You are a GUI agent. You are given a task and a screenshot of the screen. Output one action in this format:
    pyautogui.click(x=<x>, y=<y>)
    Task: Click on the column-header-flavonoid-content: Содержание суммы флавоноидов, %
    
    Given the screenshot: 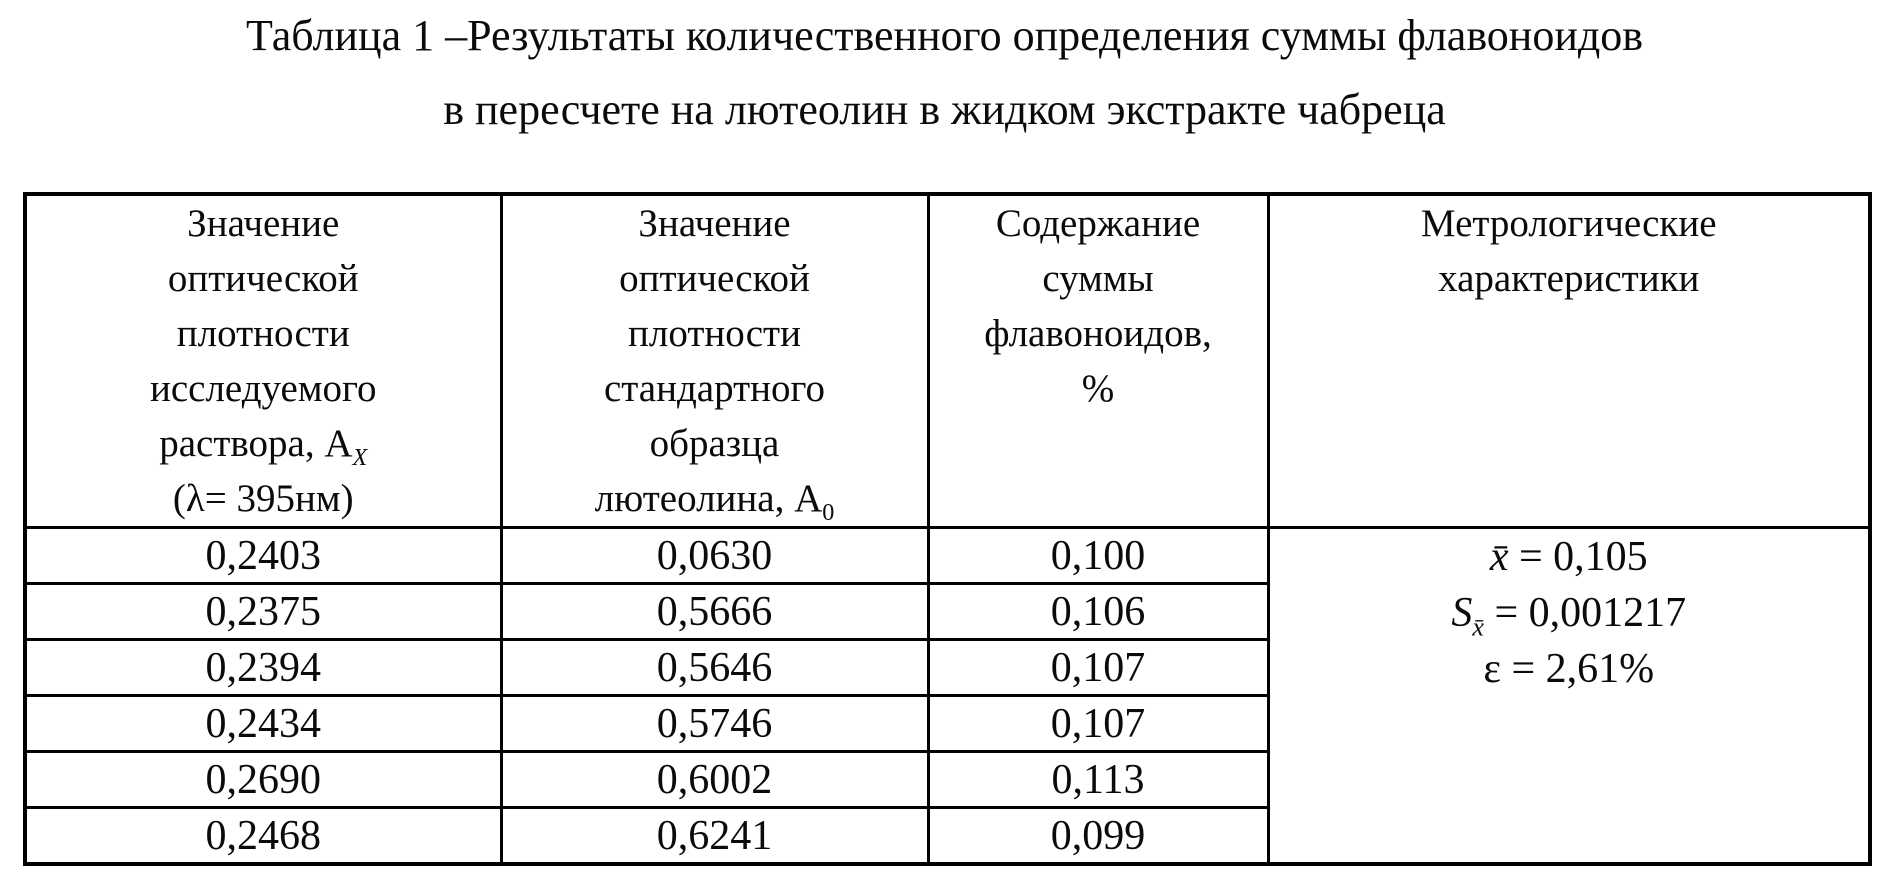 What is the action you would take?
    pyautogui.click(x=1098, y=360)
    